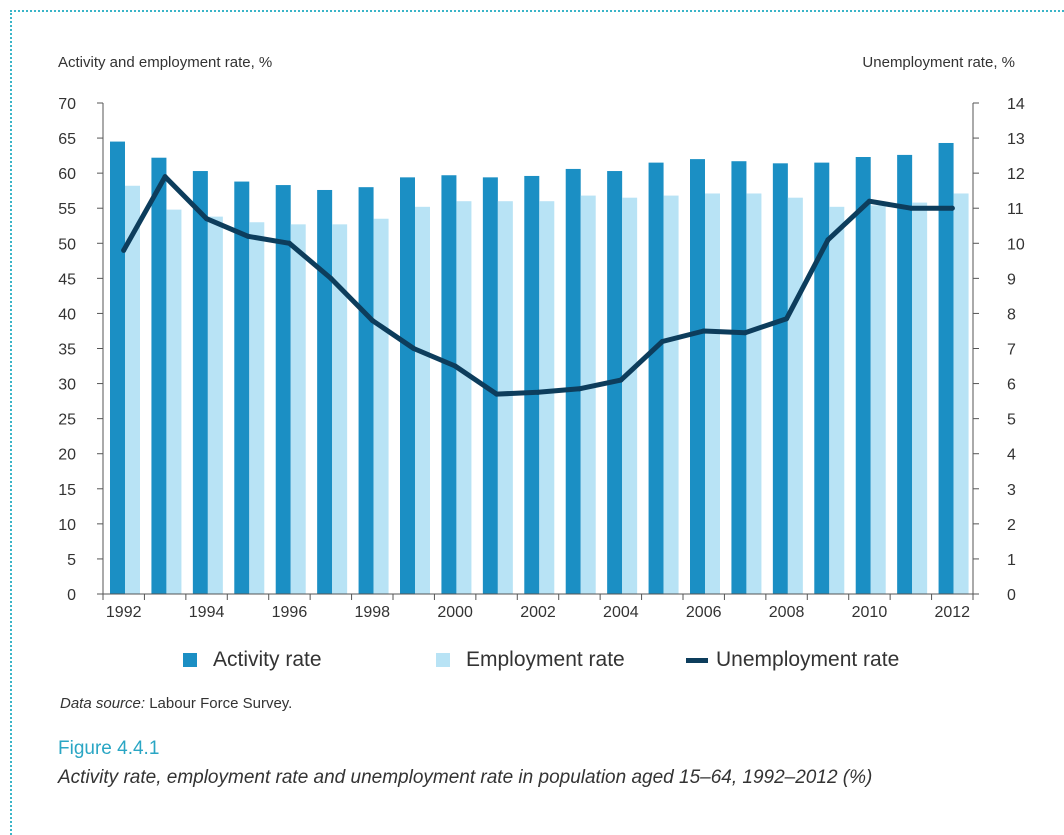 The image size is (1064, 835). Describe the element at coordinates (808, 659) in the screenshot. I see `legend-label-unemployment: Unemployment rate` at that location.